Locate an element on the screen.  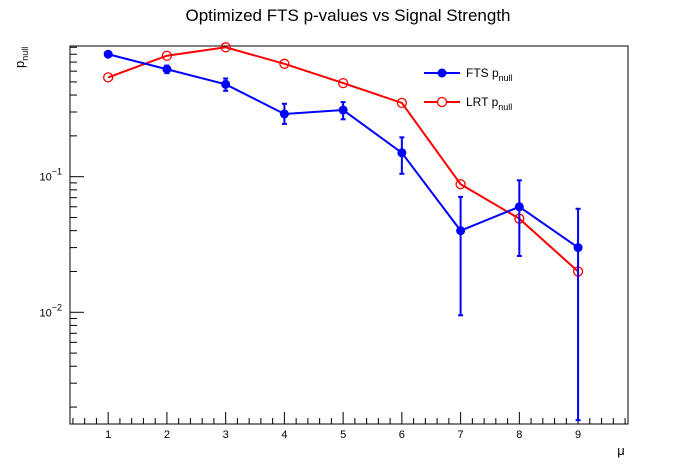
y-axis-label: pnull is located at coordinates (21, 57).